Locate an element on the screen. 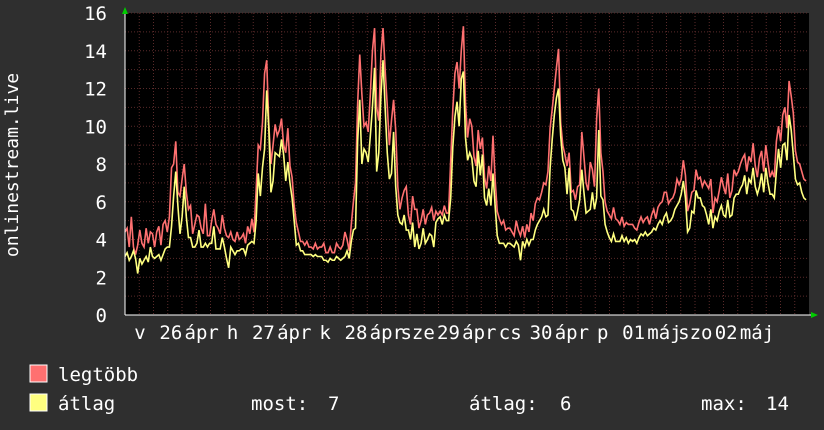  stat-max-label: max: is located at coordinates (724, 404).